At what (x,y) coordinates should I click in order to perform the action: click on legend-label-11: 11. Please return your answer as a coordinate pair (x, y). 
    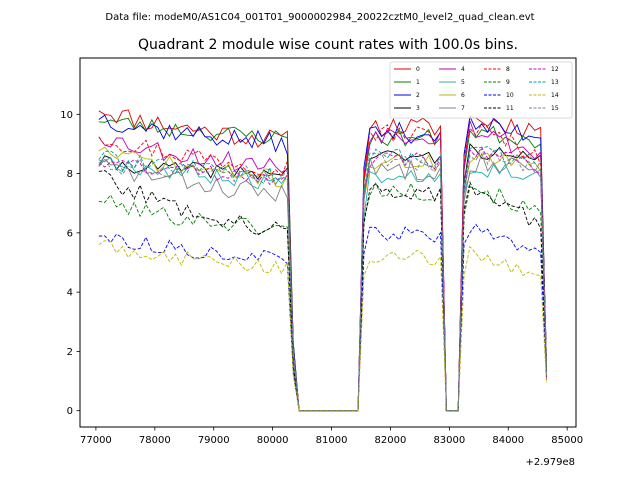
    Looking at the image, I should click on (510, 108).